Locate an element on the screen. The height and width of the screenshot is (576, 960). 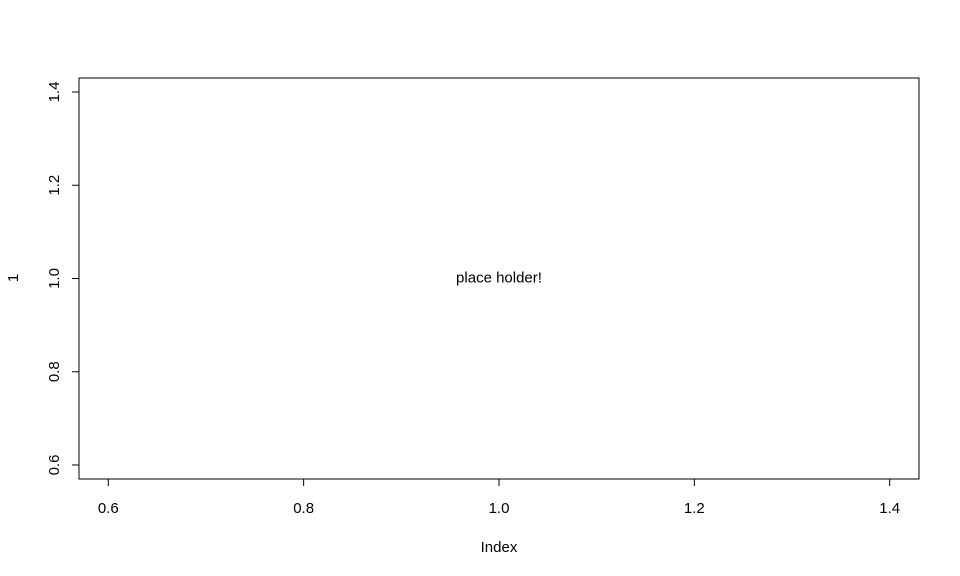
y-axis: 0.6 0.8 1.0 1.2 1.4 is located at coordinates (63, 279).